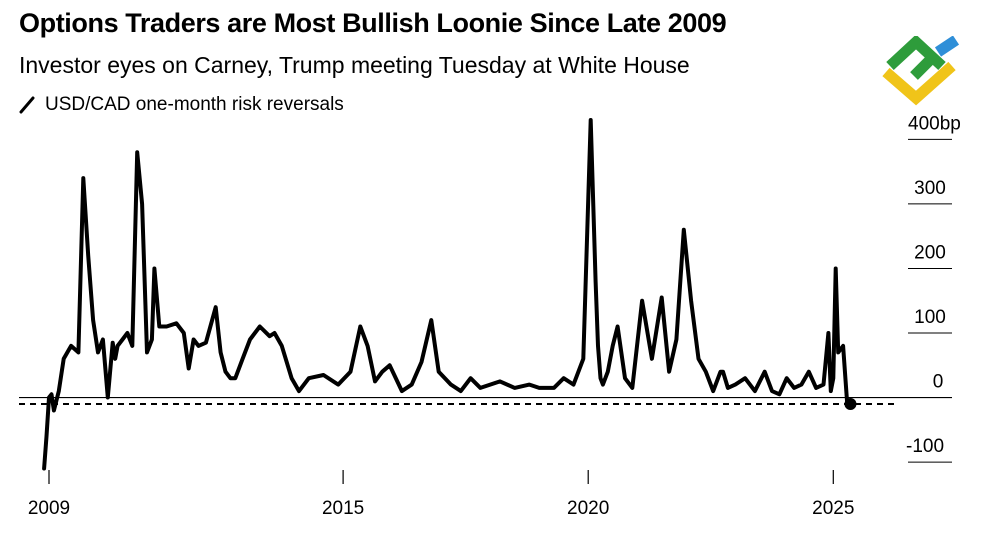  Describe the element at coordinates (194, 104) in the screenshot. I see `legend-label: USD/CAD one-month risk reversals` at that location.